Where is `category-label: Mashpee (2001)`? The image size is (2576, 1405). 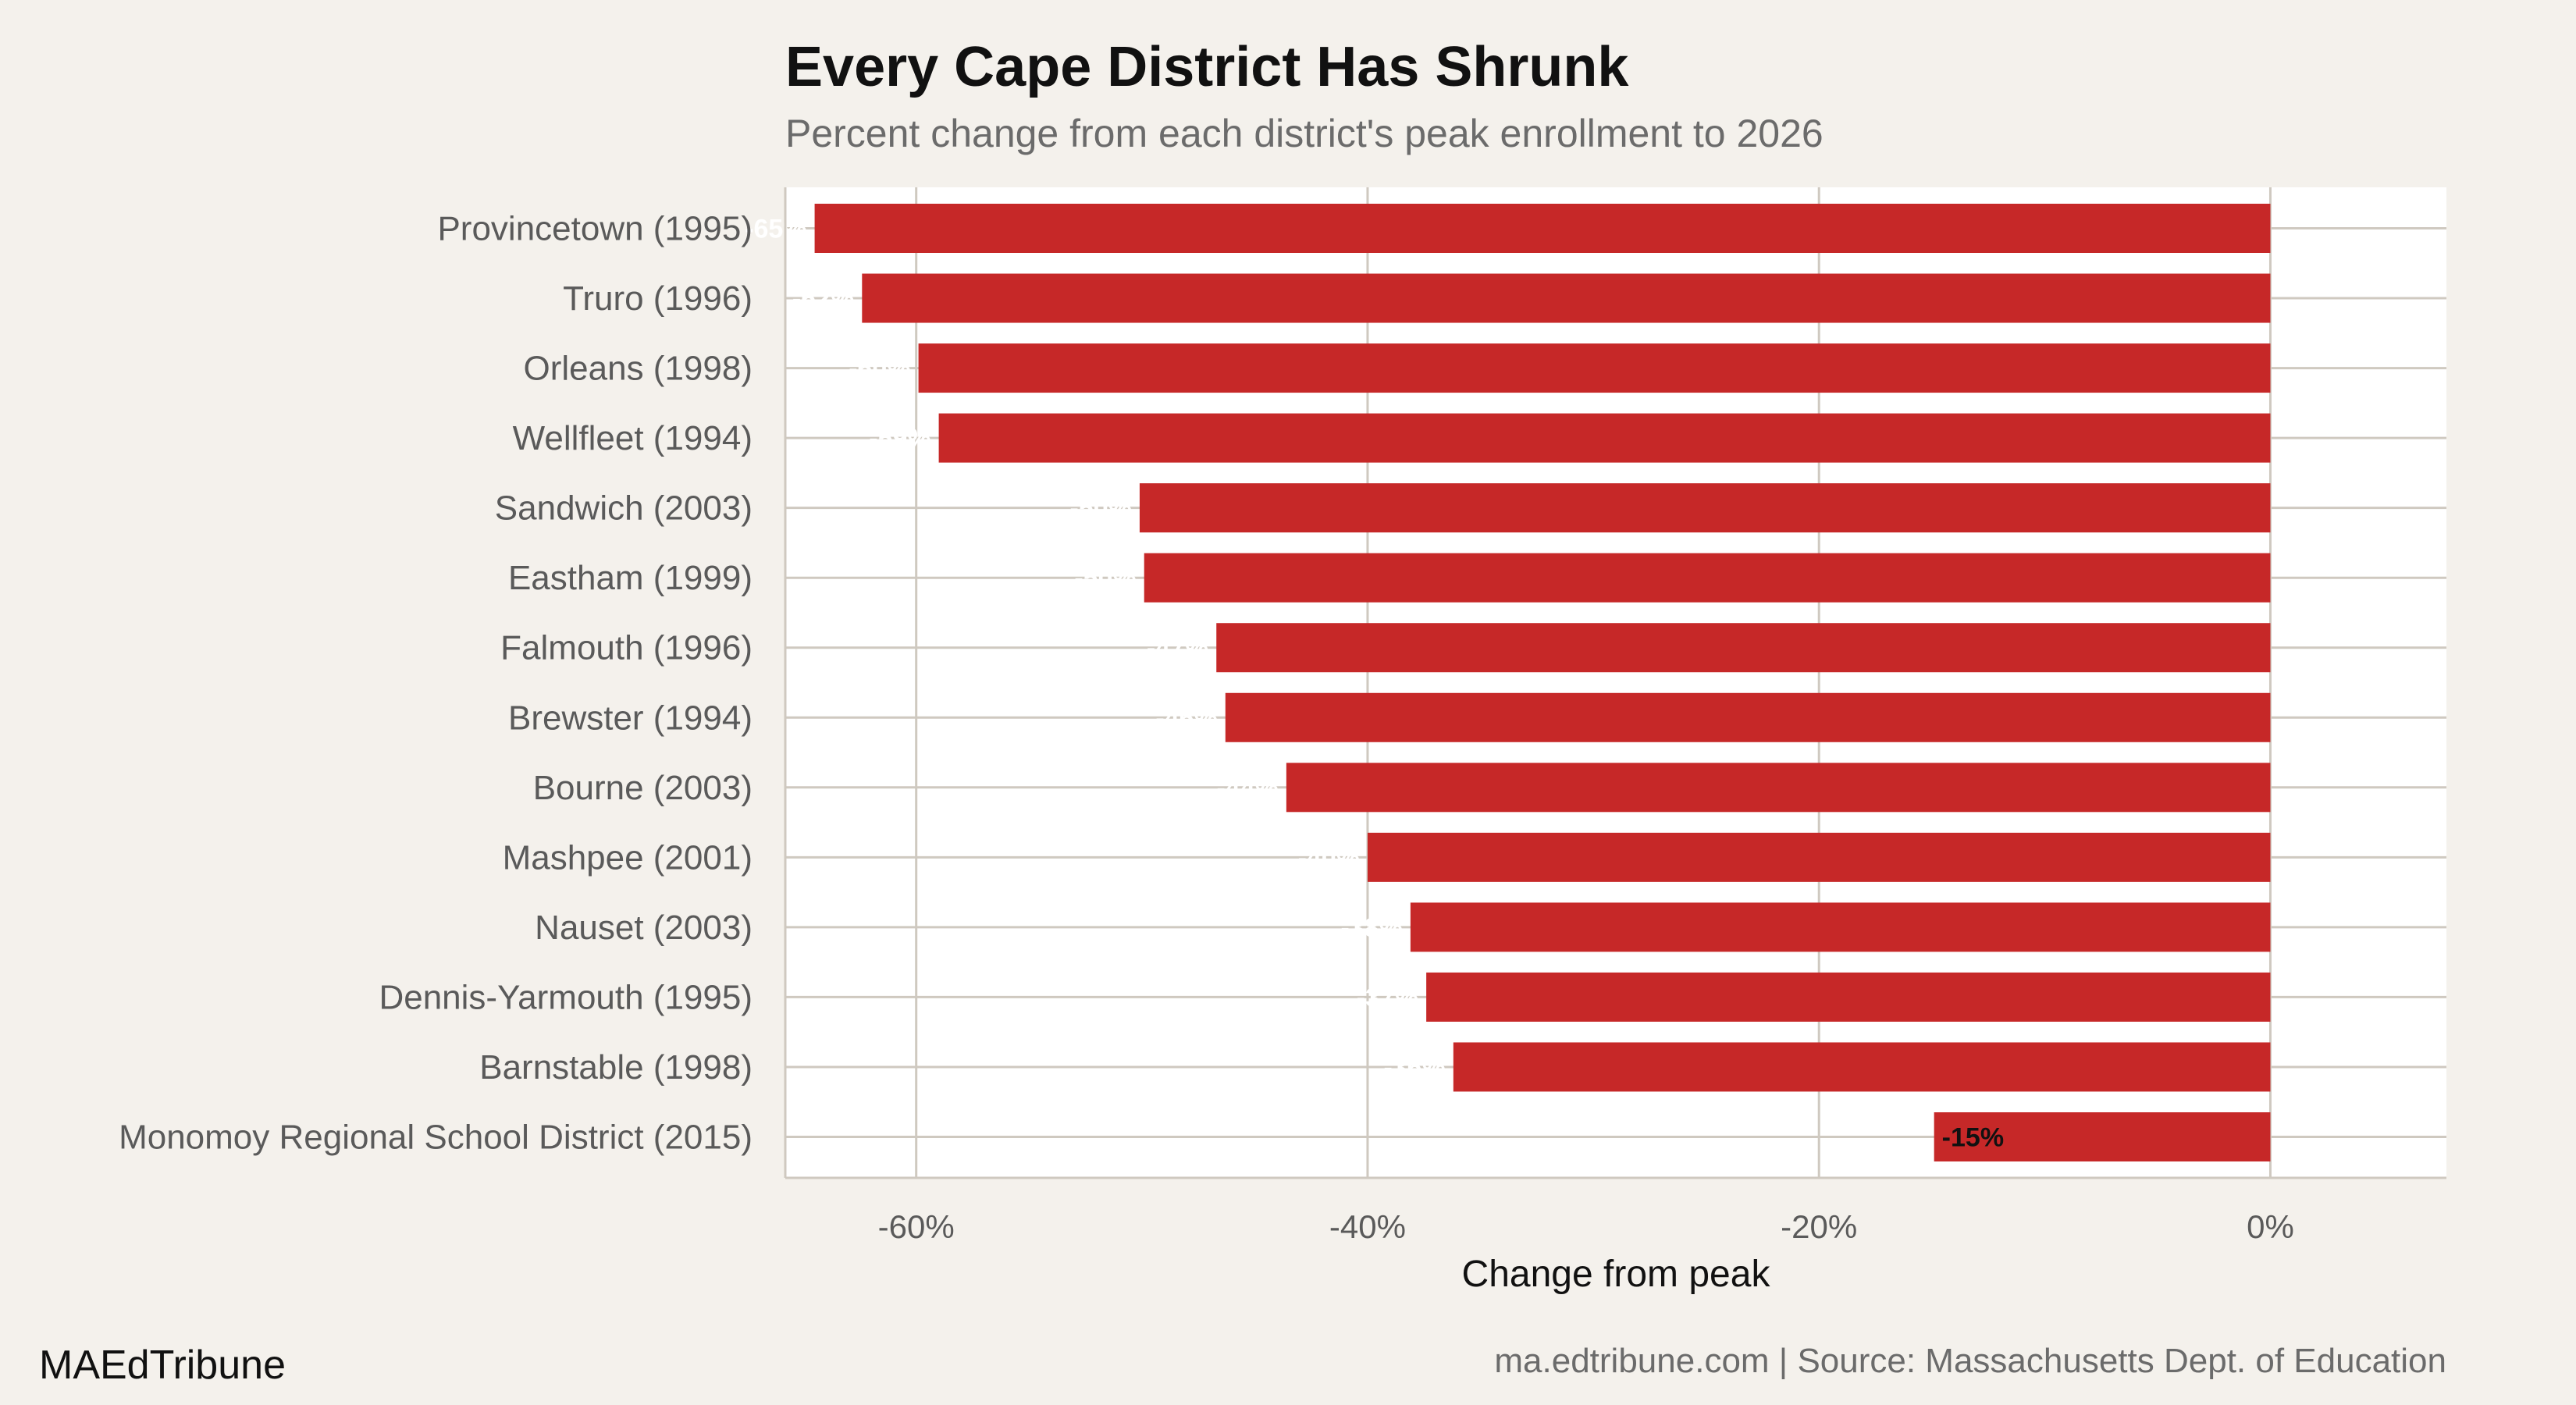 category-label: Mashpee (2001) is located at coordinates (628, 858).